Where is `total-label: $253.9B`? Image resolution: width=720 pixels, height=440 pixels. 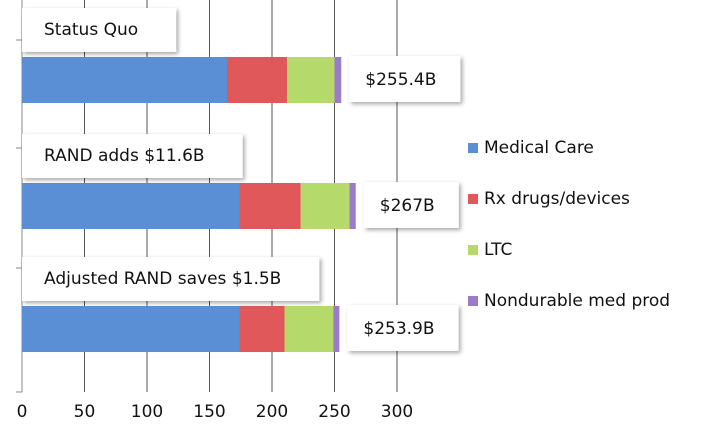
total-label: $253.9B is located at coordinates (398, 329).